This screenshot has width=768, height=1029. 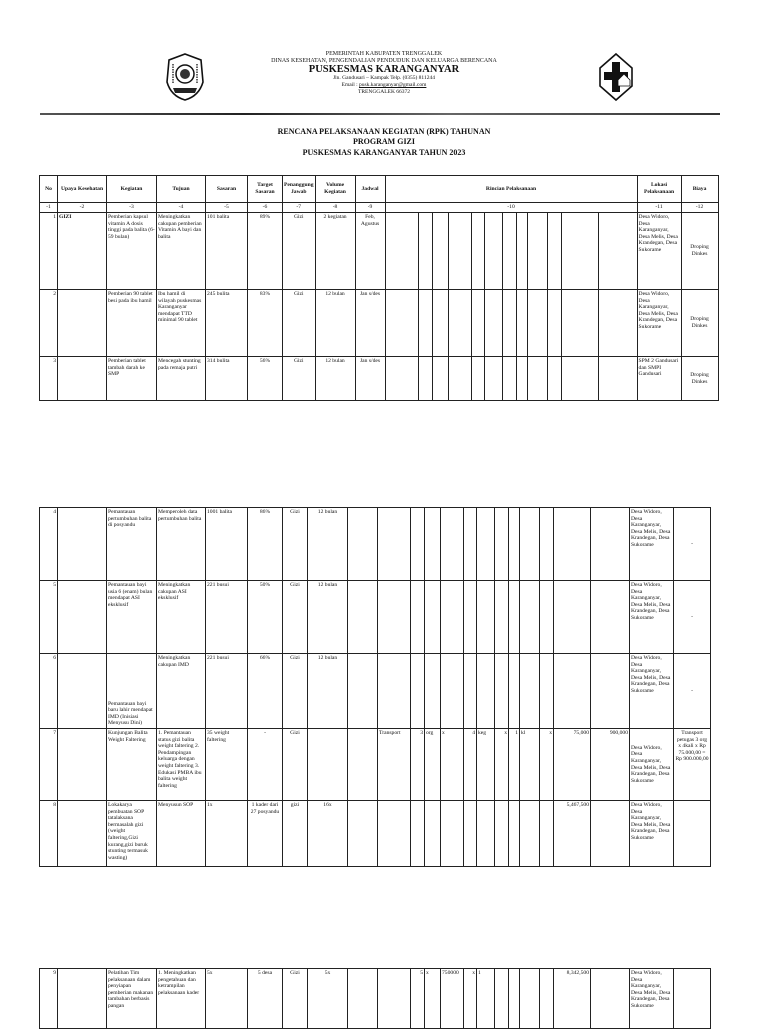 I want to click on header-upaya-kesehatan: Upaya Kesehatan, so click(x=82, y=189).